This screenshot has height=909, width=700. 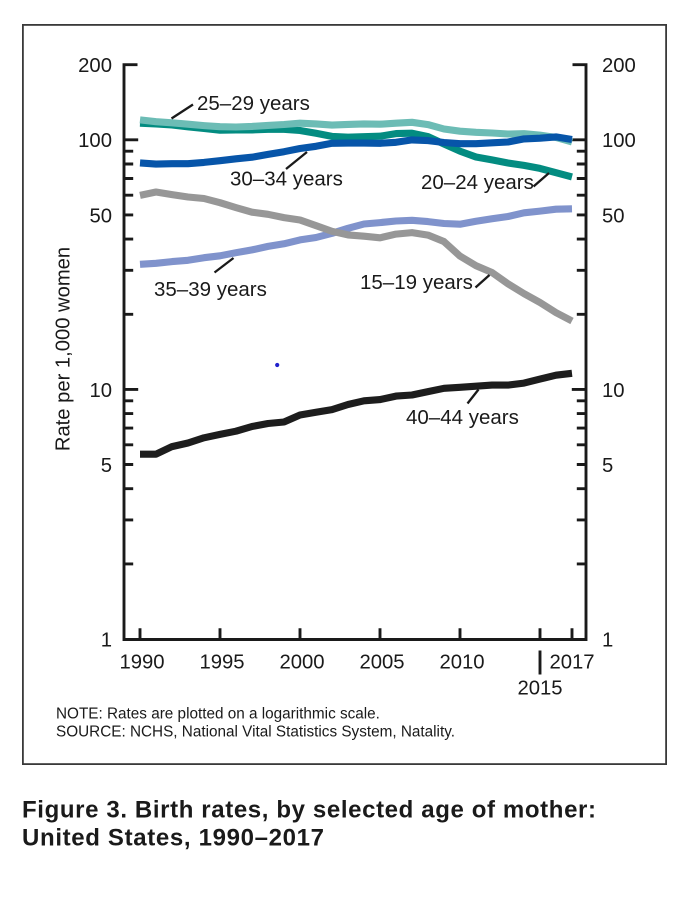 What do you see at coordinates (477, 182) in the screenshot?
I see `svg-text: 20–24 years` at bounding box center [477, 182].